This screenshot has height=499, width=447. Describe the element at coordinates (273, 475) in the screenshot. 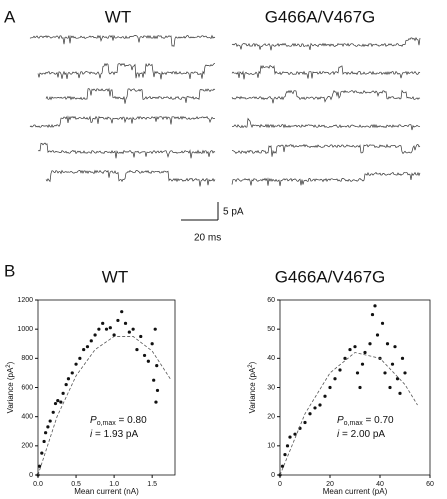

I see `y-tick-label: 0` at that location.